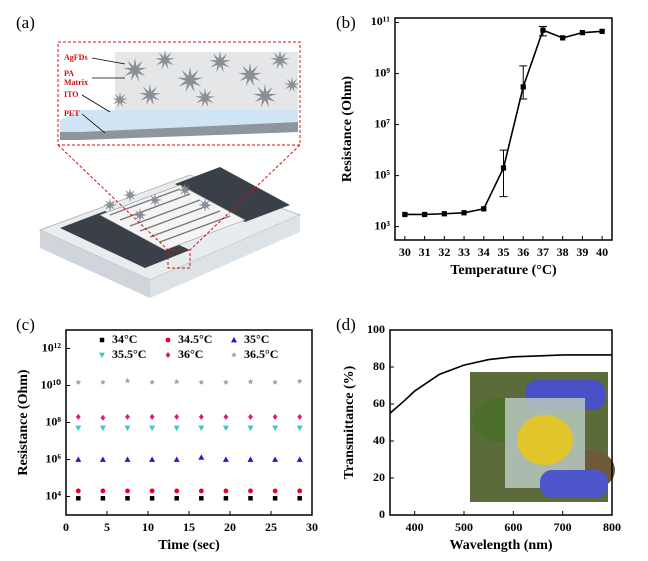 The image size is (648, 561). I want to click on x-tick-label: 39, so click(582, 252).